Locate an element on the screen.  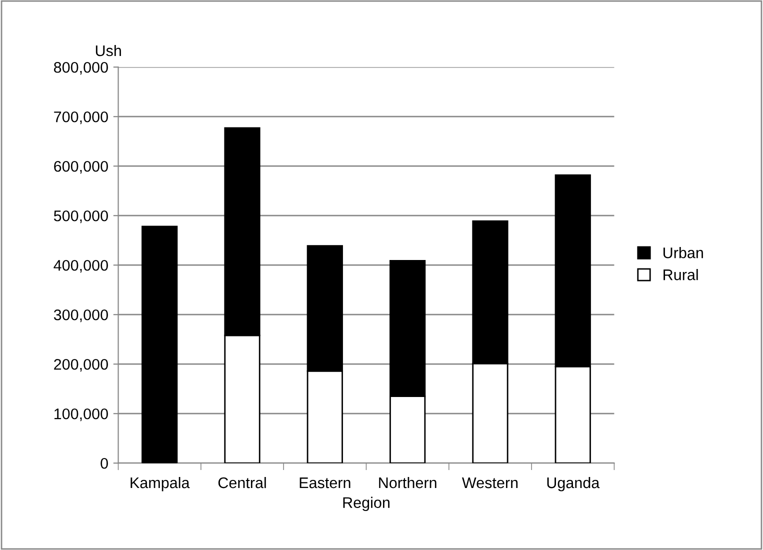
legend-label: Rural is located at coordinates (681, 274).